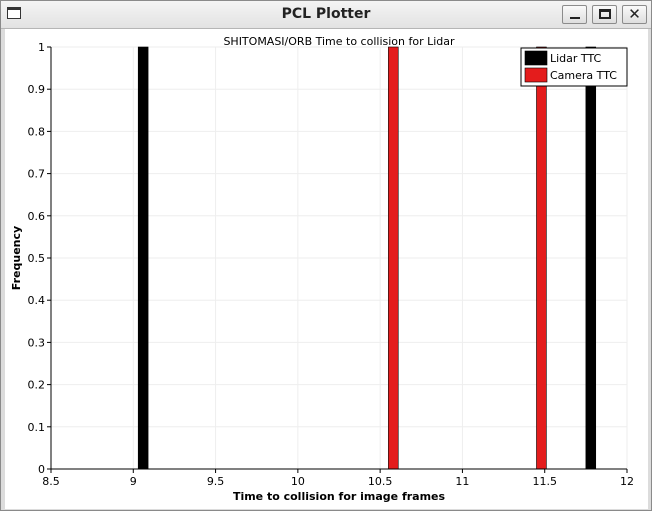 The height and width of the screenshot is (511, 652). What do you see at coordinates (627, 481) in the screenshot?
I see `x-tick-label: 12` at bounding box center [627, 481].